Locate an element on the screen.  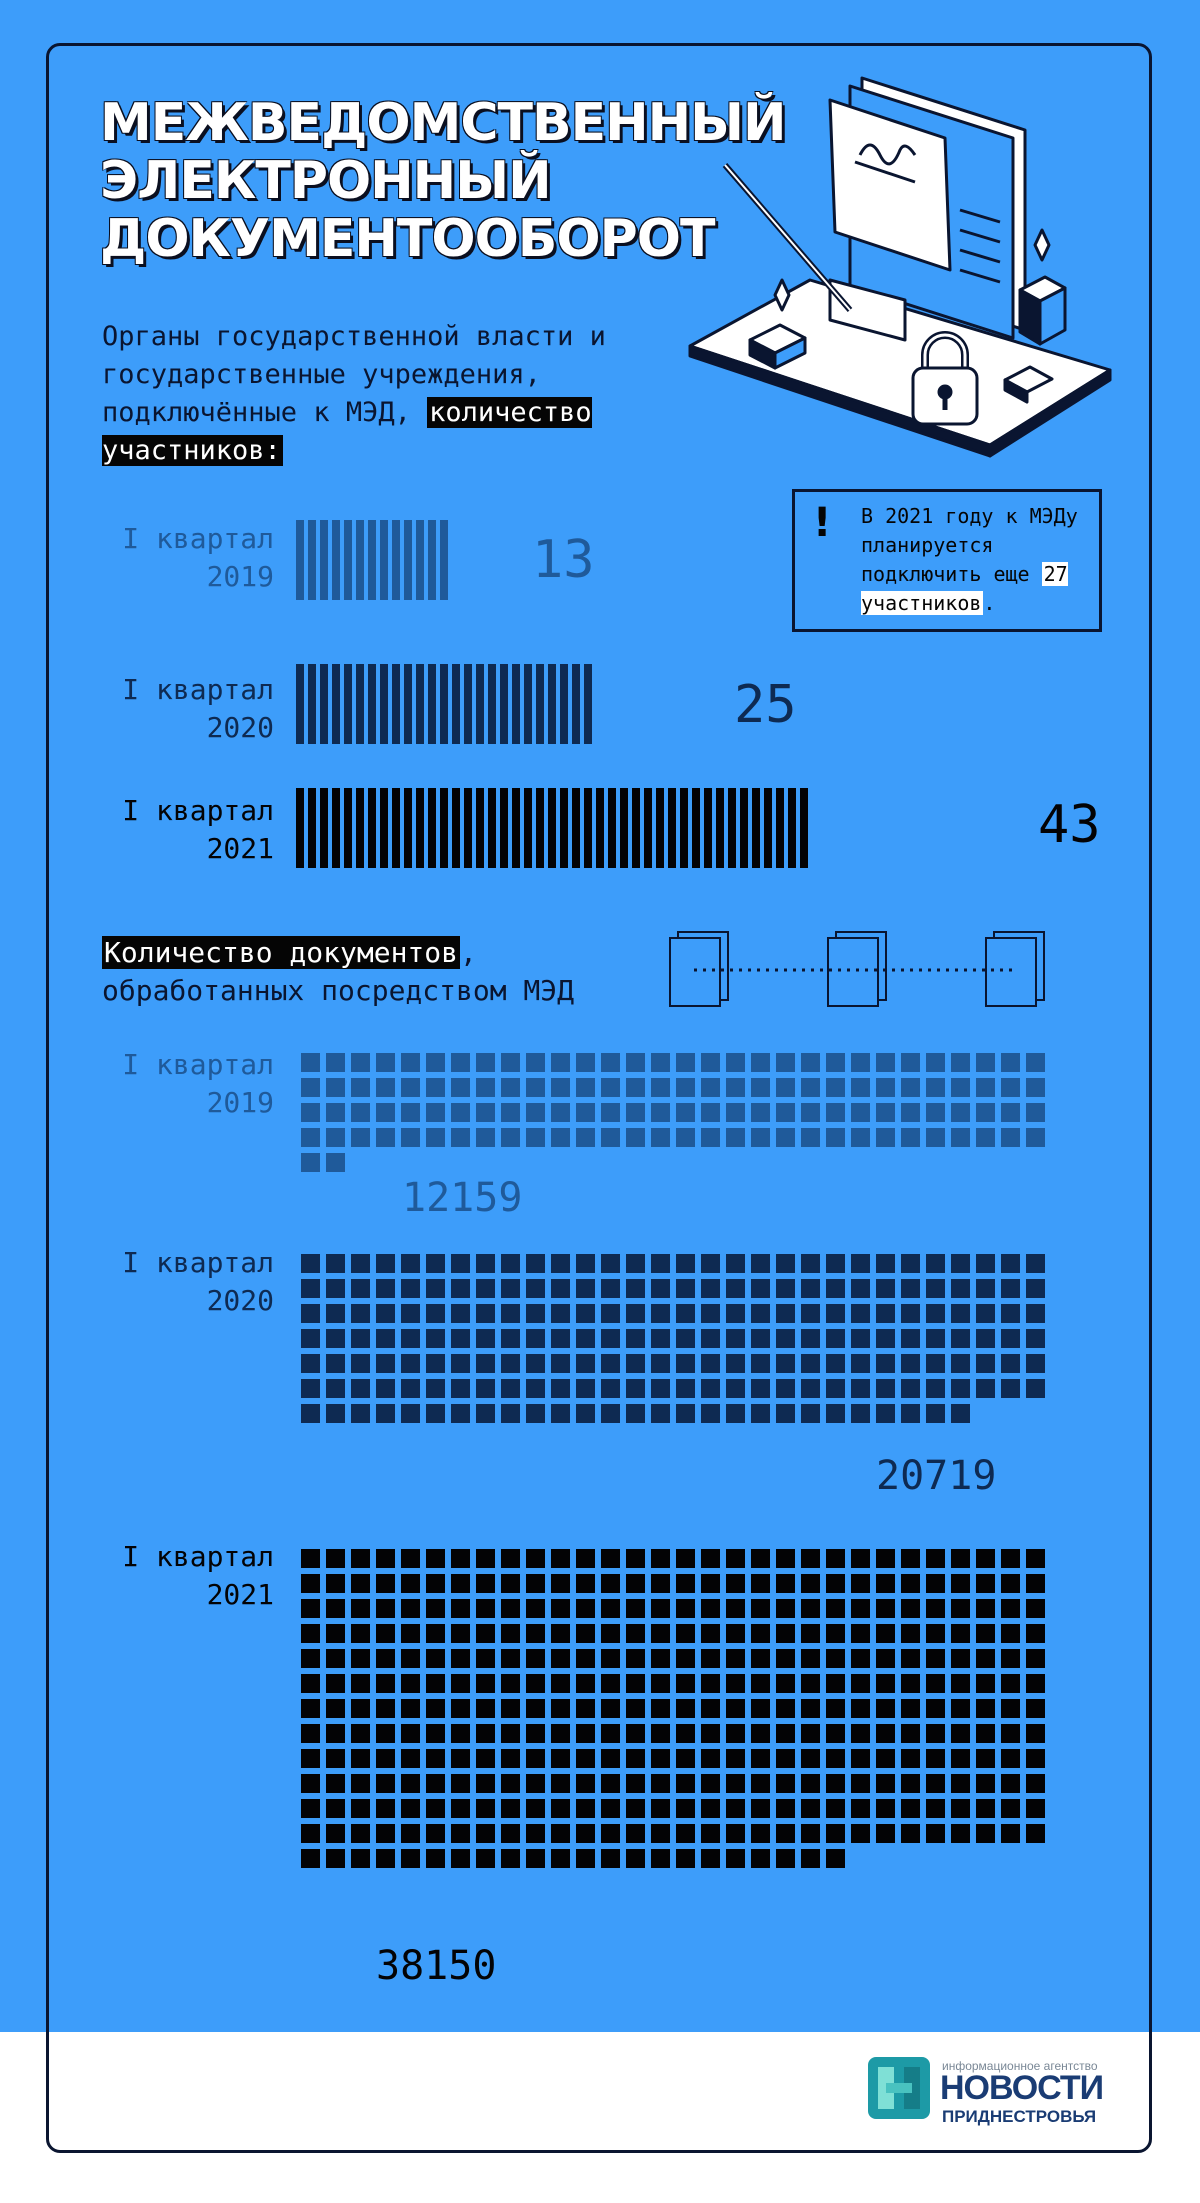
docs-row-label-2019-line2: 2019 is located at coordinates (240, 1102).